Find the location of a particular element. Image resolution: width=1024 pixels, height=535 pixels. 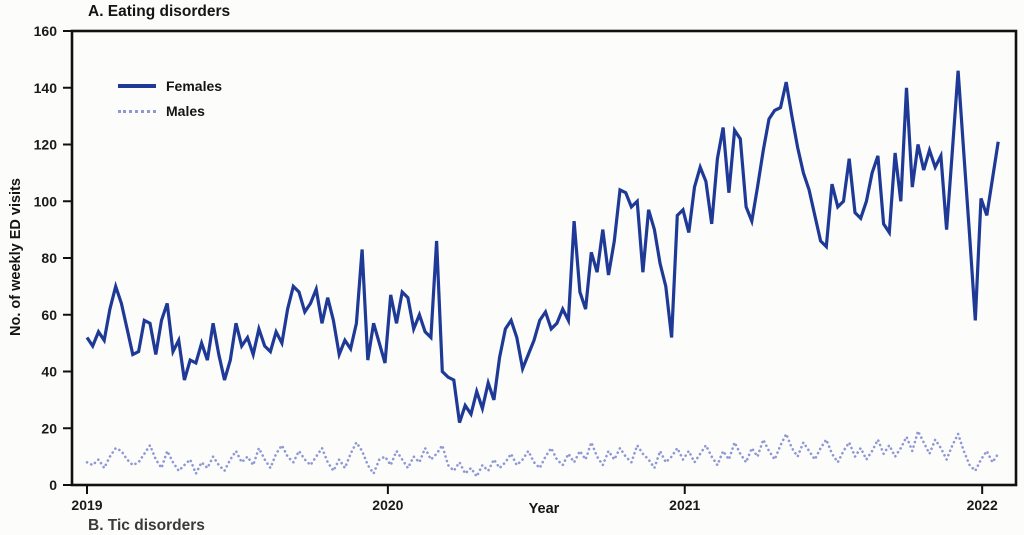

legend-item-males: Males is located at coordinates (170, 111).